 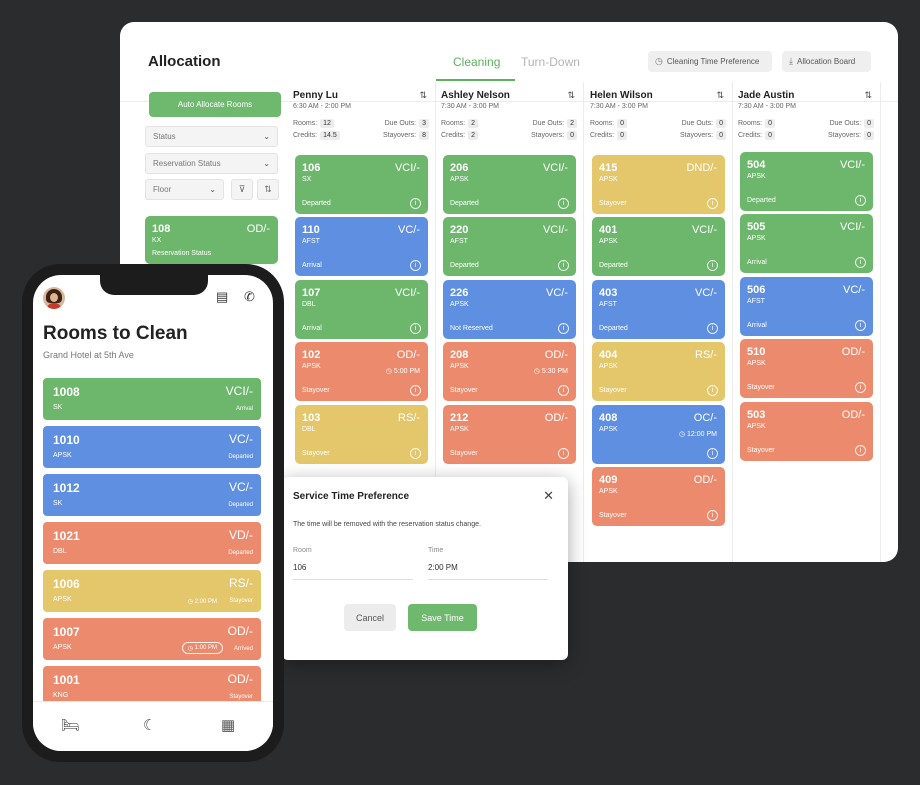 What do you see at coordinates (361, 371) in the screenshot?
I see `room-card-102: 102 OD/- APSK Stayover ◷ 5:00 PM i` at bounding box center [361, 371].